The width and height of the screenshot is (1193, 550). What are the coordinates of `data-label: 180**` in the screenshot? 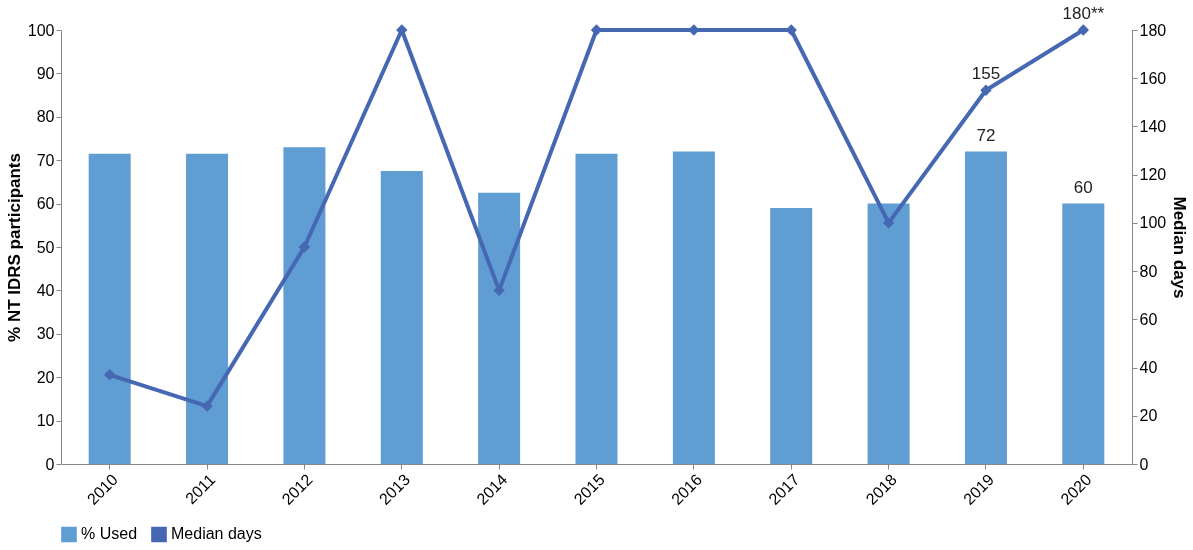 It's located at (1083, 13).